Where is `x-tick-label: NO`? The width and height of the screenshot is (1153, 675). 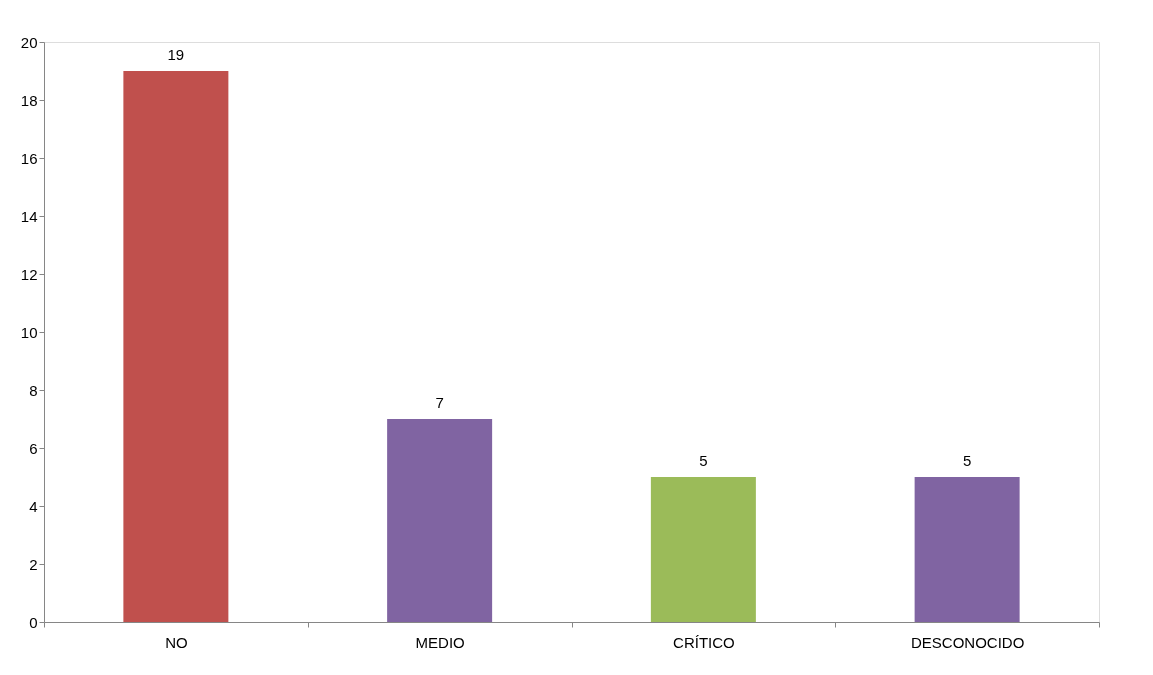
x-tick-label: NO is located at coordinates (176, 642).